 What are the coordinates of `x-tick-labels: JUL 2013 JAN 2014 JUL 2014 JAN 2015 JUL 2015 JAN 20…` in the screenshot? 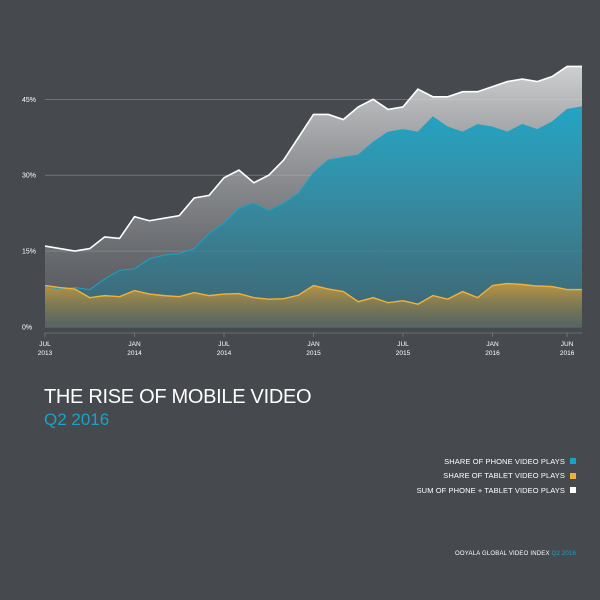 It's located at (306, 349).